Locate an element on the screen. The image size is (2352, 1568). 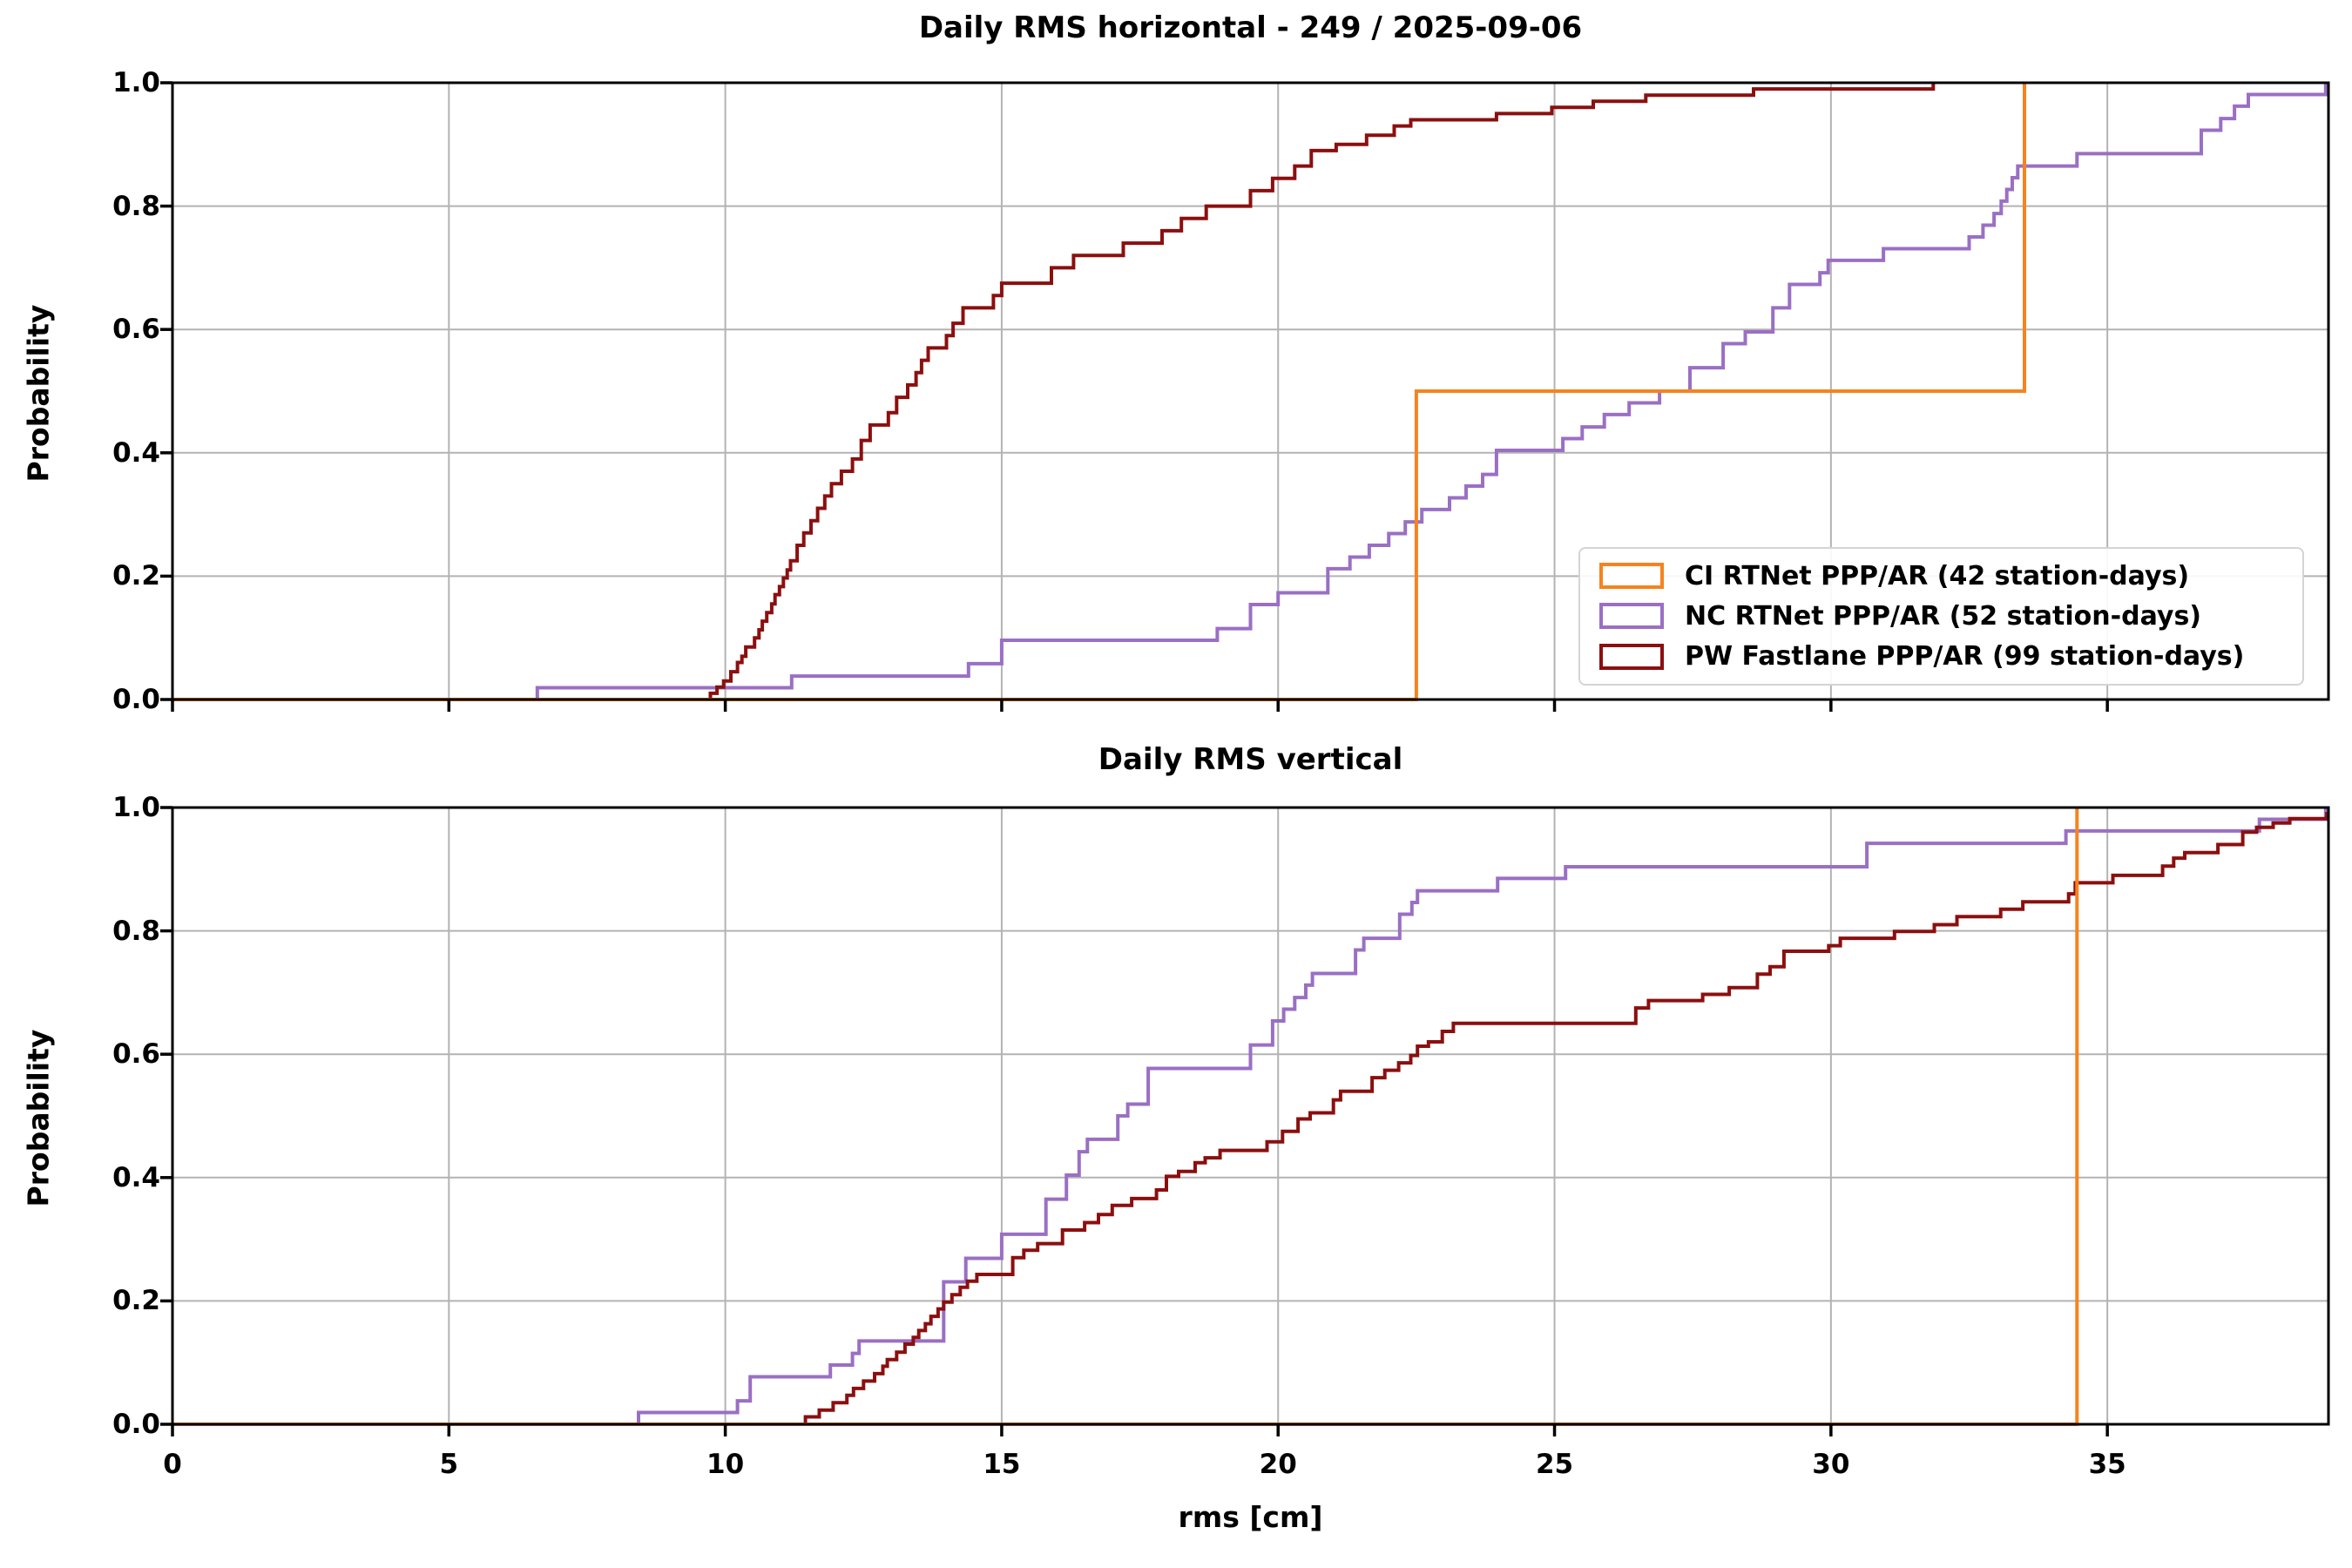
x-tick-label: 20 is located at coordinates (1278, 1464).